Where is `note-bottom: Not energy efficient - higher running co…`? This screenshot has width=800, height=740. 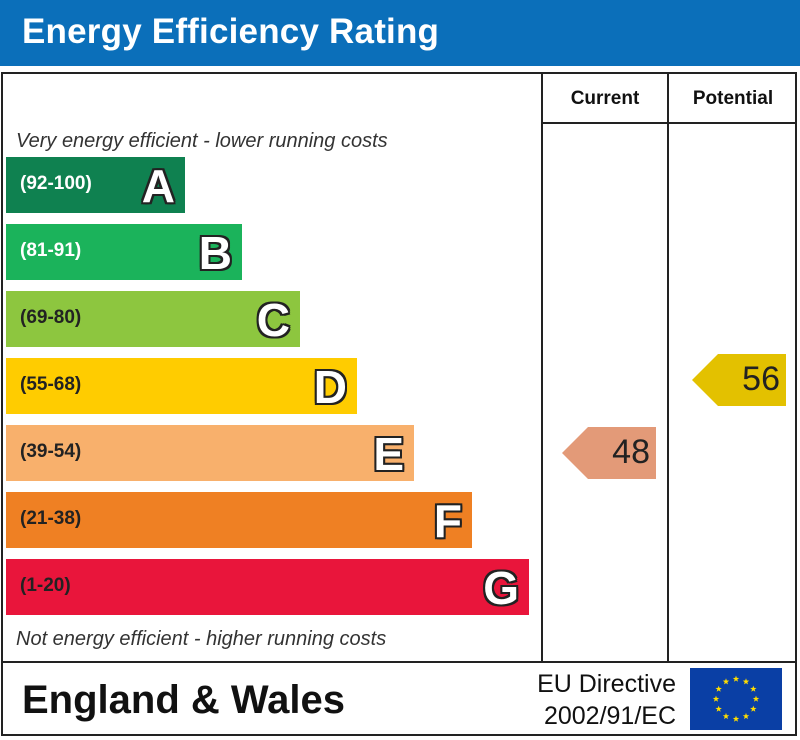 note-bottom: Not energy efficient - higher running co… is located at coordinates (201, 639).